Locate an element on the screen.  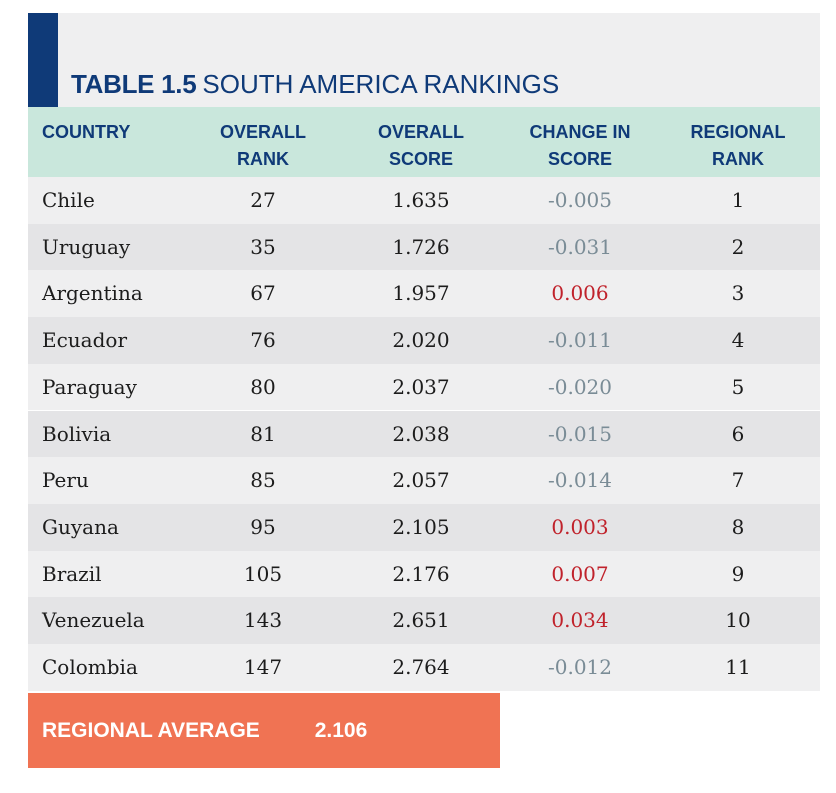
cell-country: Peru is located at coordinates (65, 480).